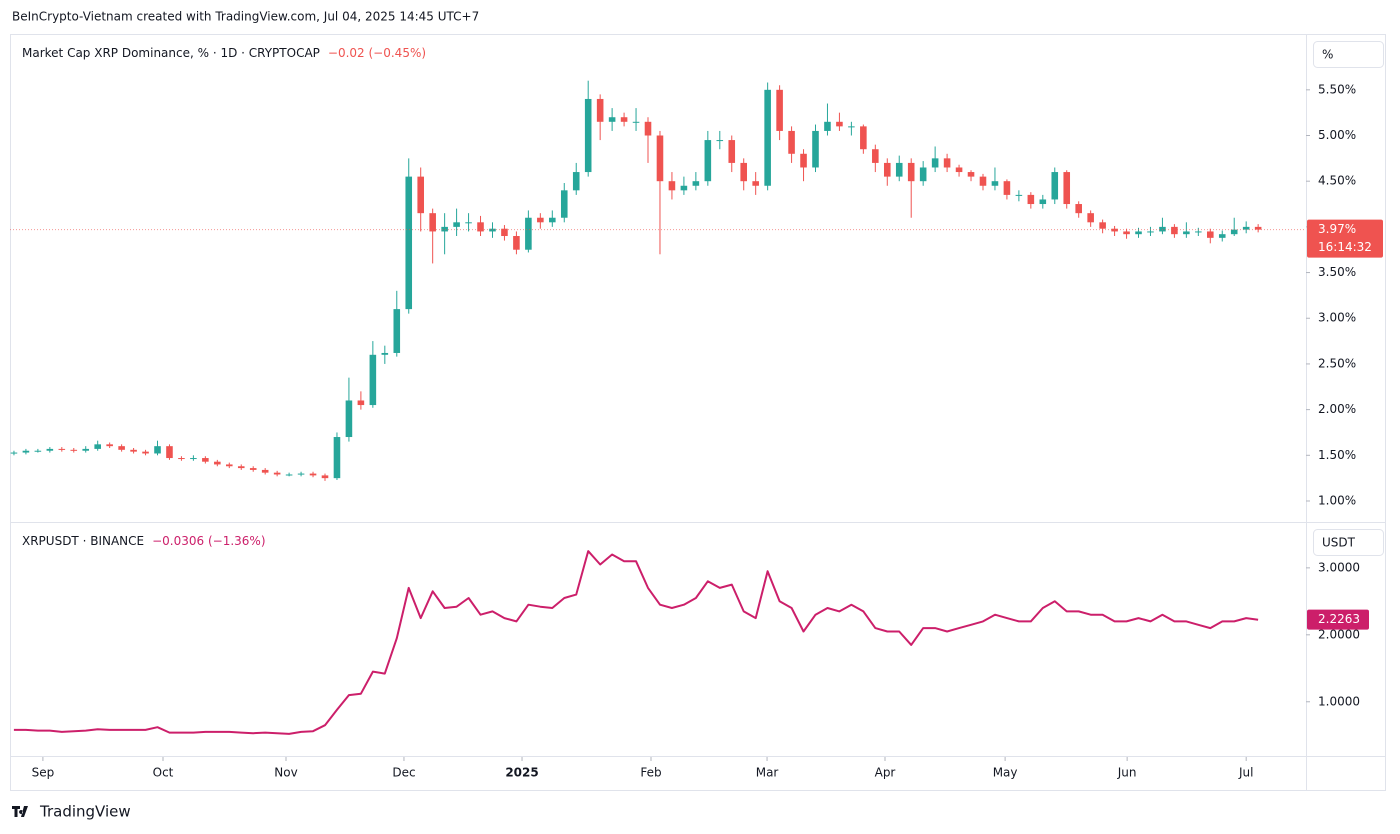 The image size is (1400, 834). I want to click on footer-brand: TradingView, so click(85, 812).